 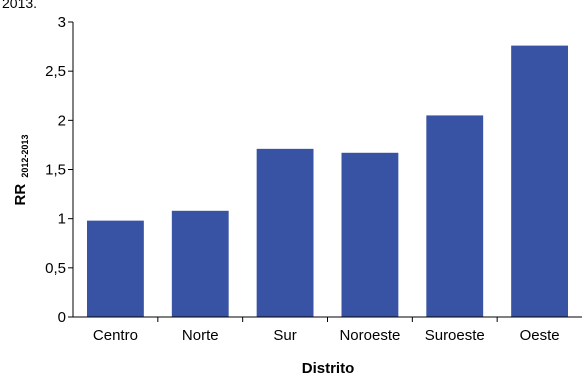 I want to click on x-tick-label-norte: Norte, so click(x=200, y=335).